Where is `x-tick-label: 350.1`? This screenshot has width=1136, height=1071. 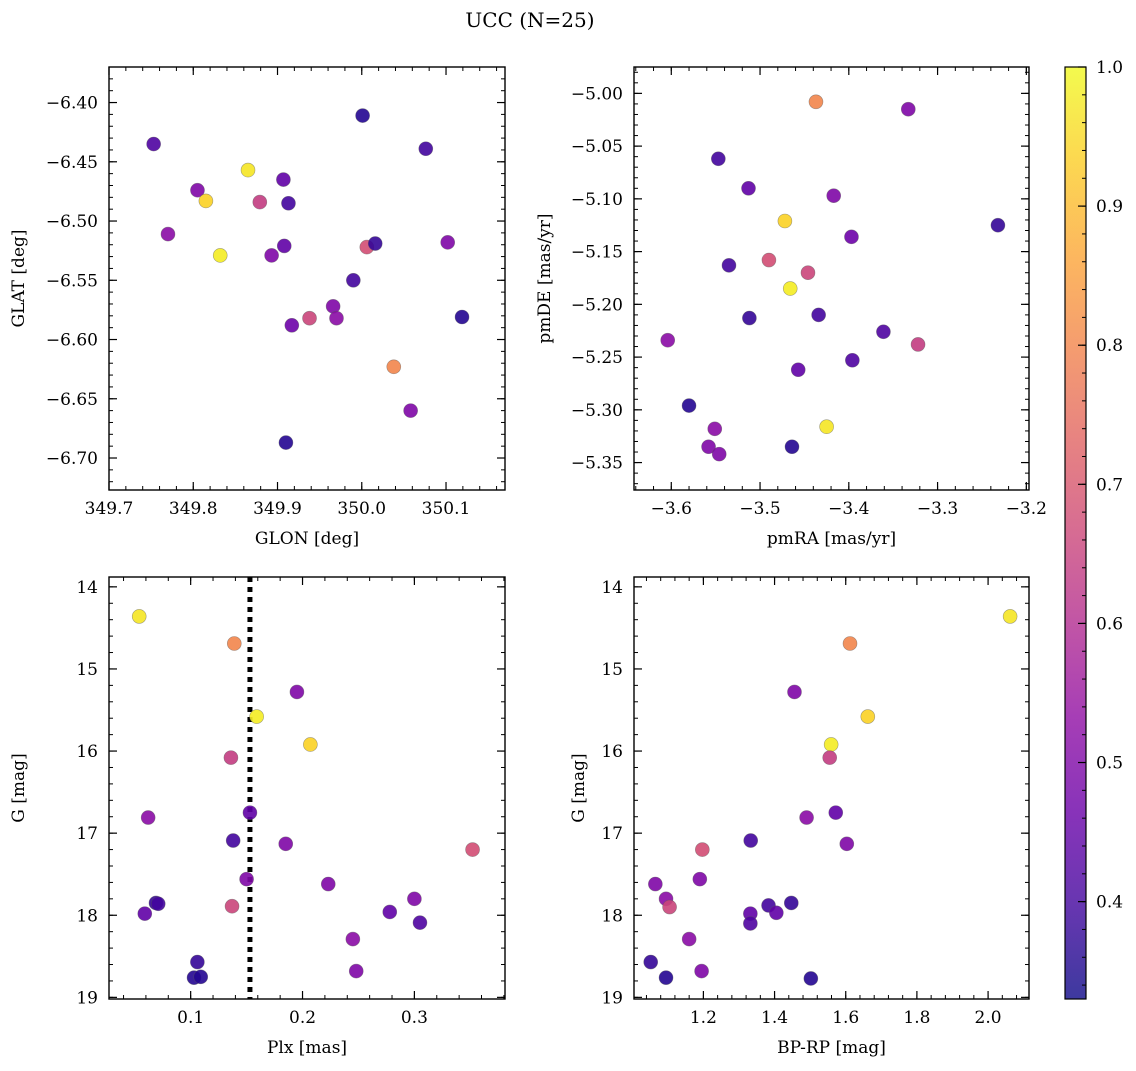 x-tick-label: 350.1 is located at coordinates (446, 509).